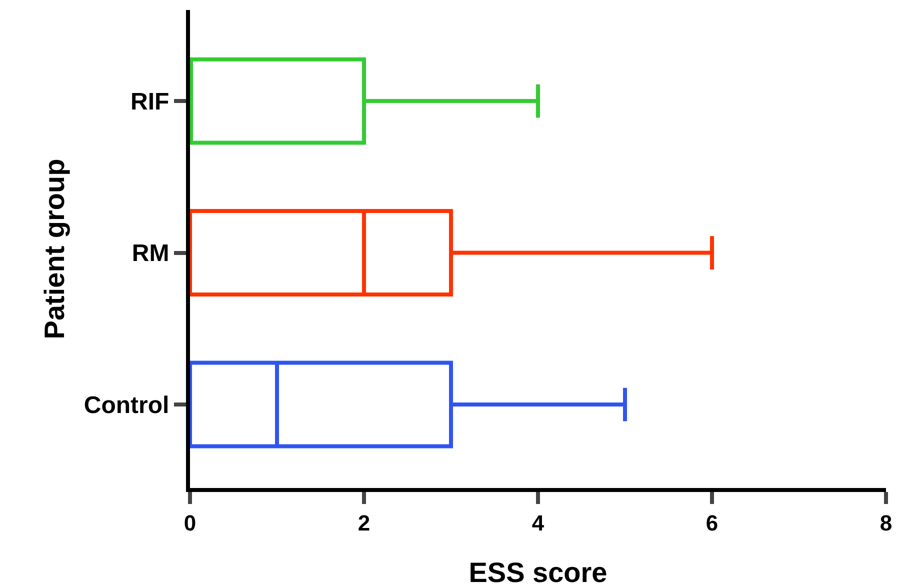 This screenshot has width=906, height=588. Describe the element at coordinates (886, 523) in the screenshot. I see `x-tick-label: 8` at that location.